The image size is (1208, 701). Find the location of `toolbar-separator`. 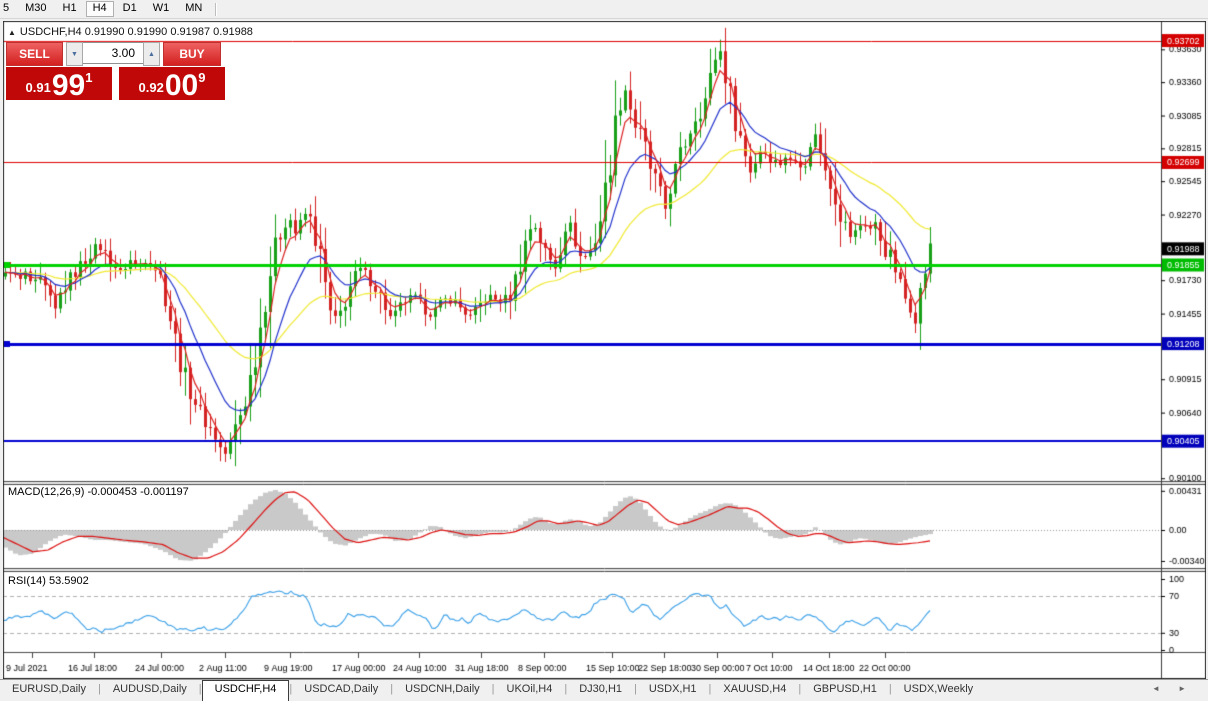

toolbar-separator is located at coordinates (216, 9).